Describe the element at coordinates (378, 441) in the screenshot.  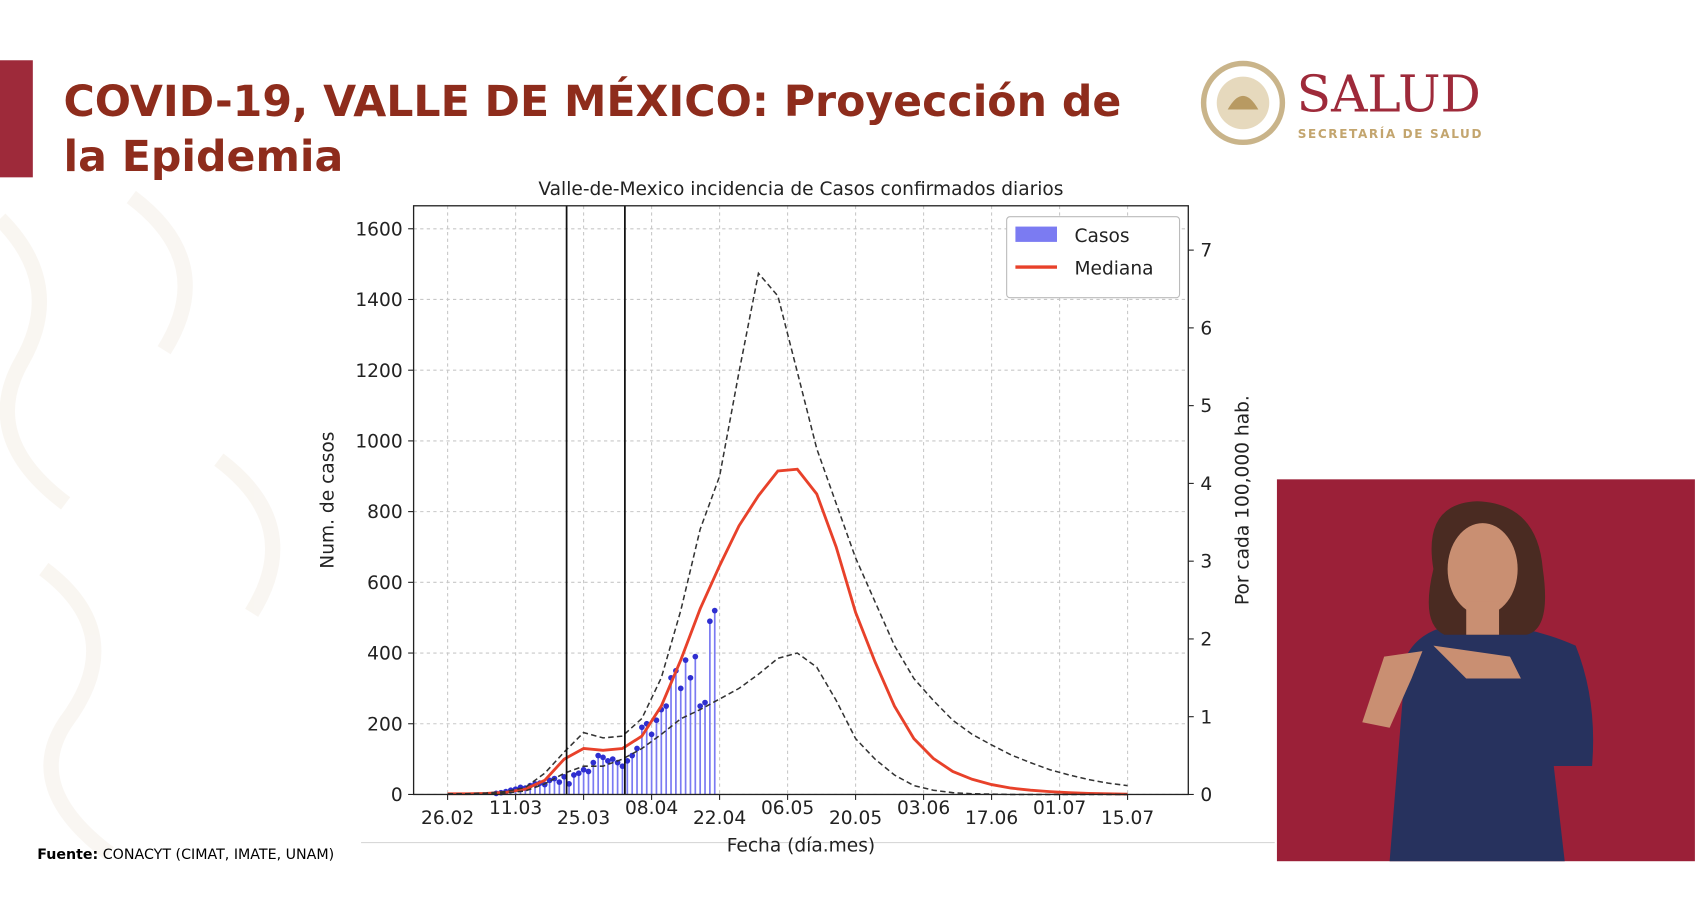
I see `y-tick-label: 1000` at that location.